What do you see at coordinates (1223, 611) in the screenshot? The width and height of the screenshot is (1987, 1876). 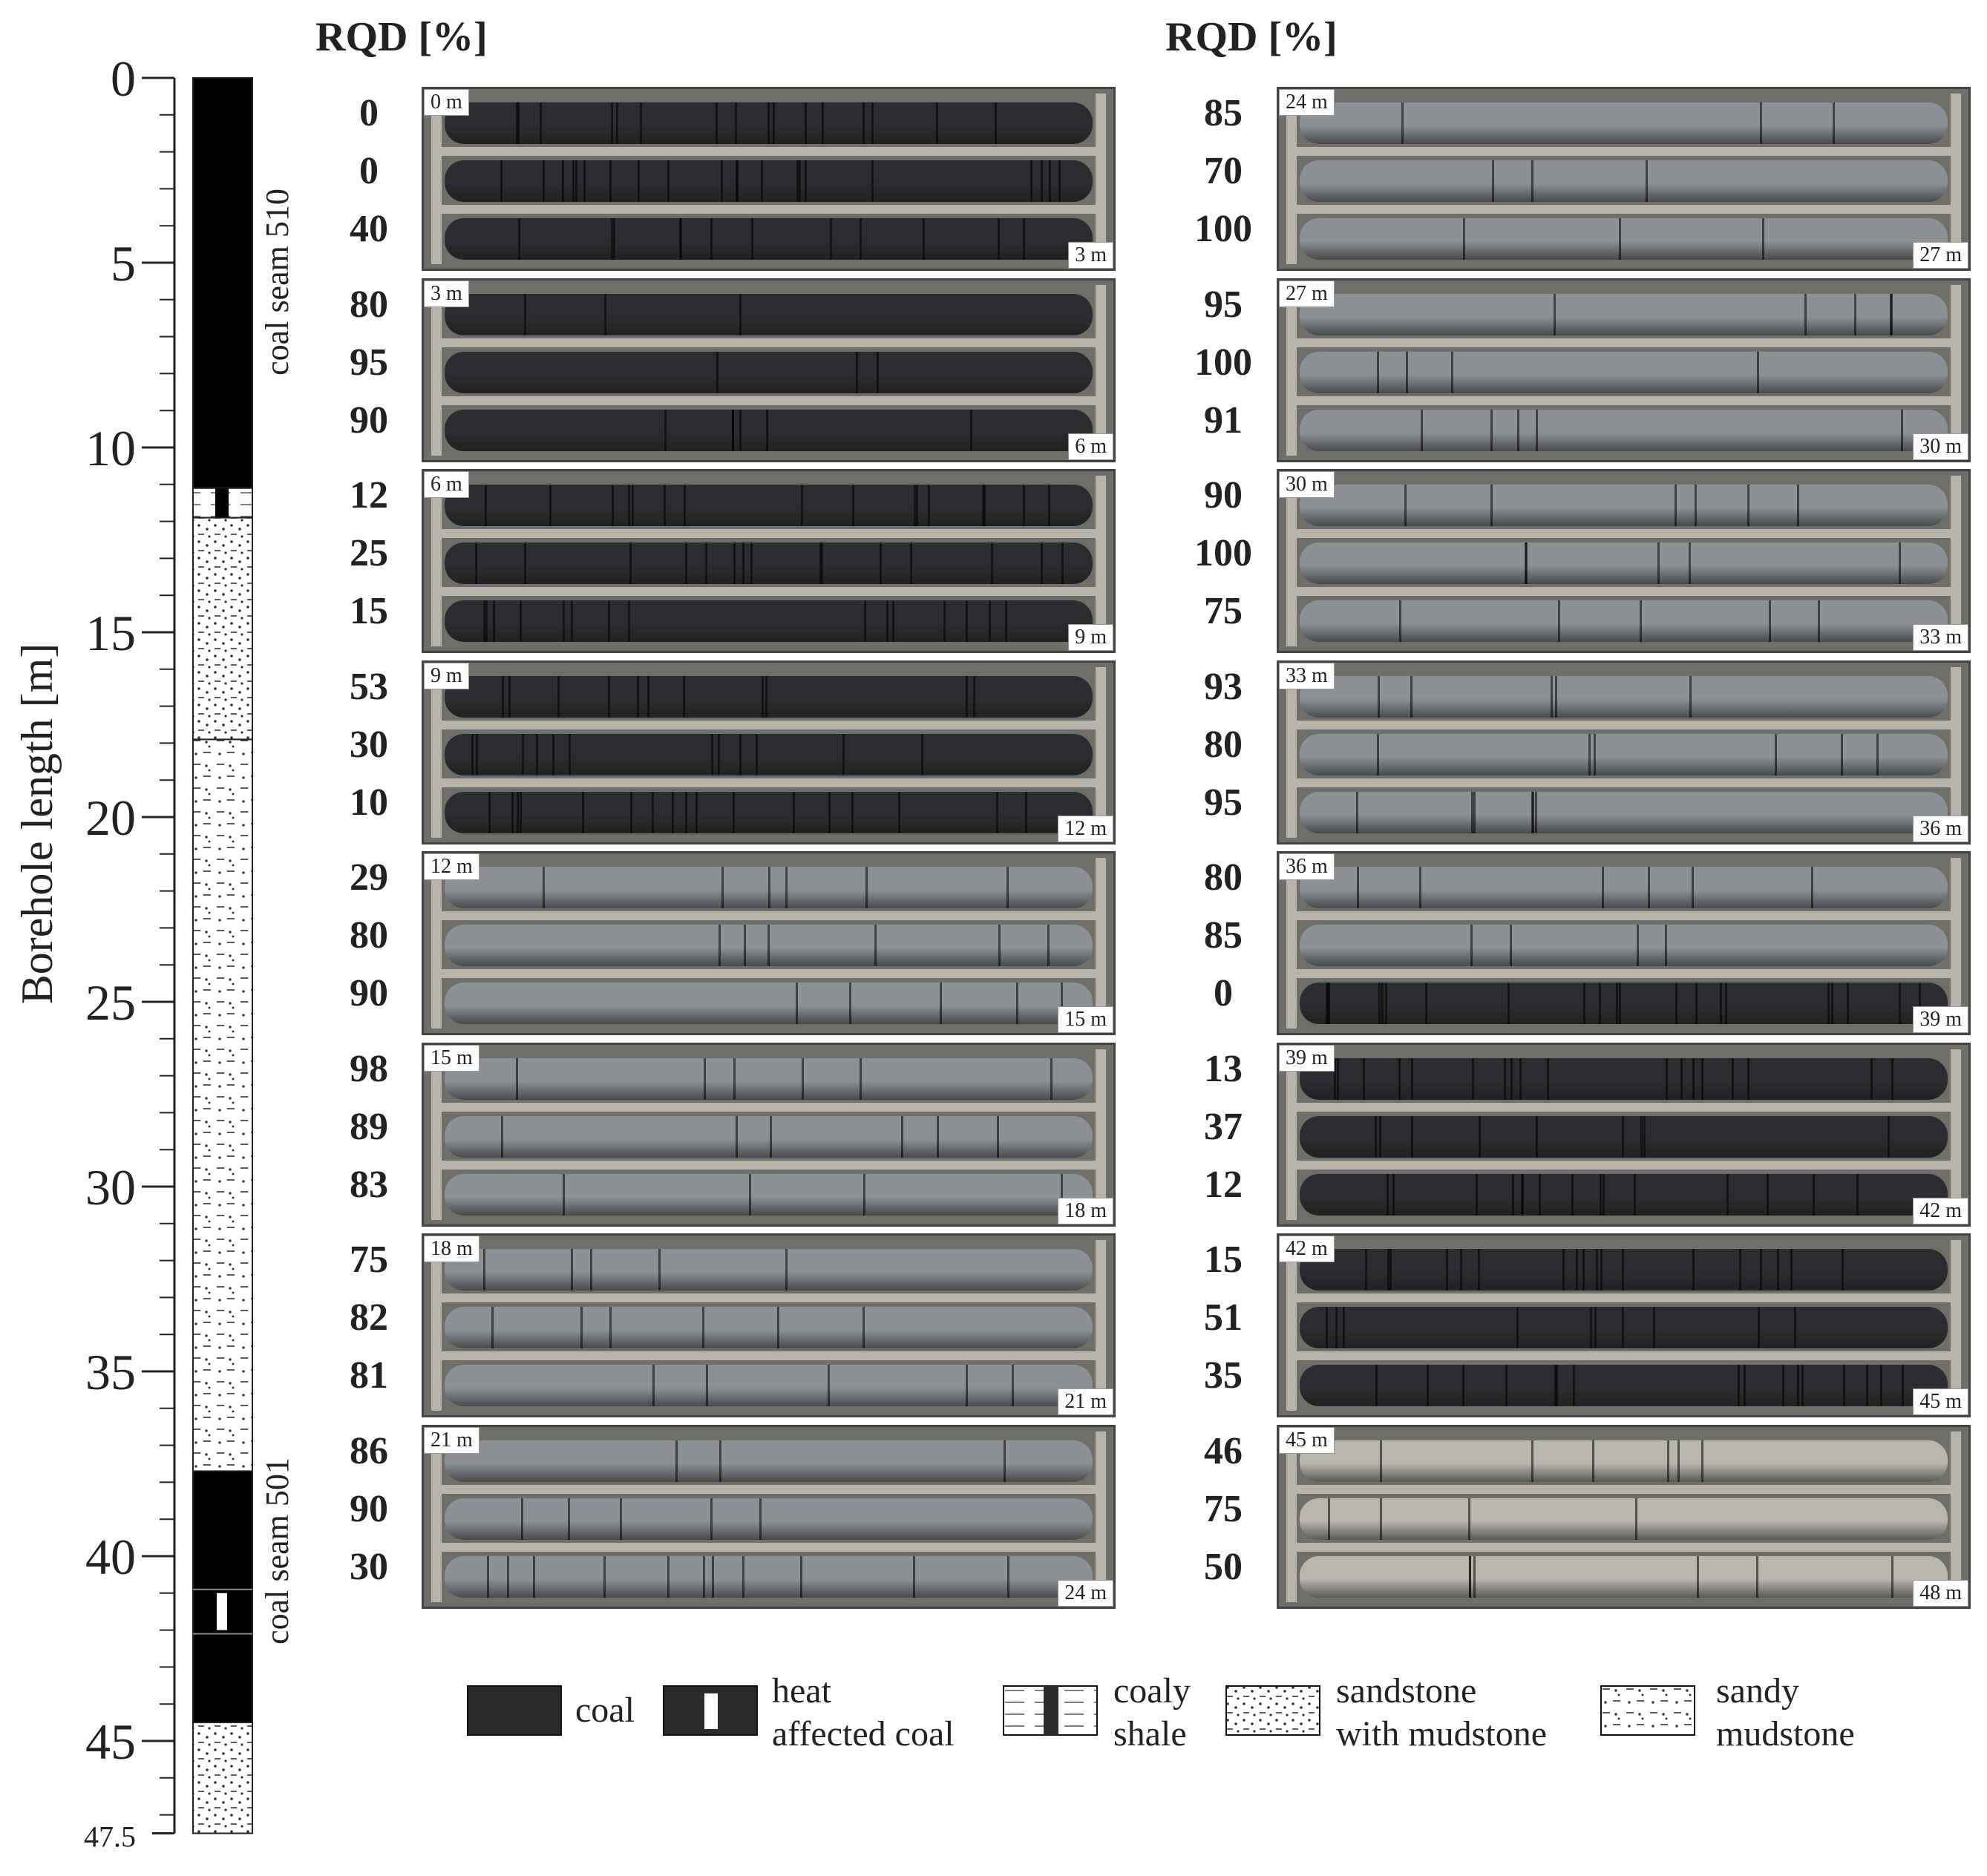 I see `rqd-value: 75` at bounding box center [1223, 611].